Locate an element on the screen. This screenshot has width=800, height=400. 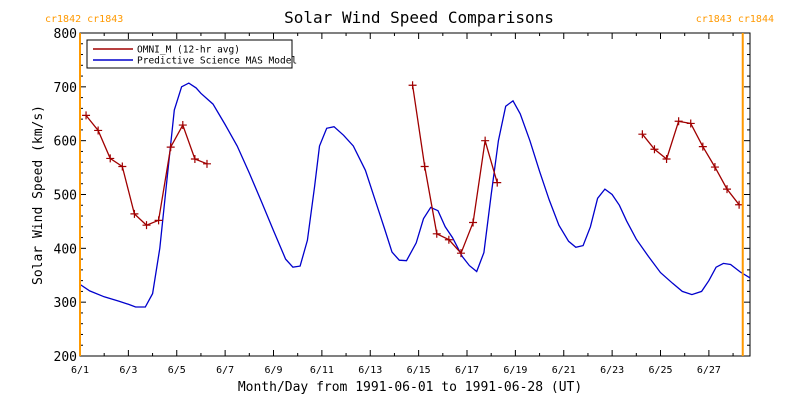
y-tick-label: 700 is located at coordinates (65, 88).